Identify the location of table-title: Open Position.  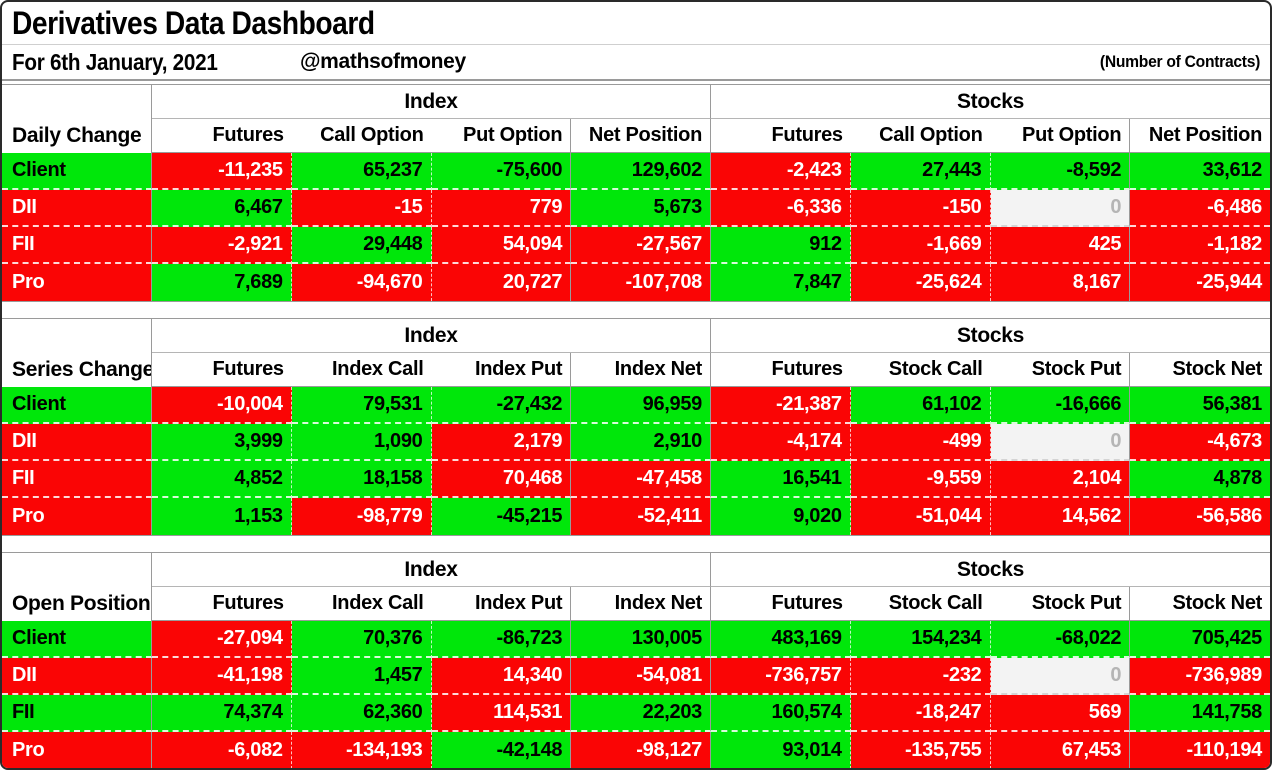
(77, 587).